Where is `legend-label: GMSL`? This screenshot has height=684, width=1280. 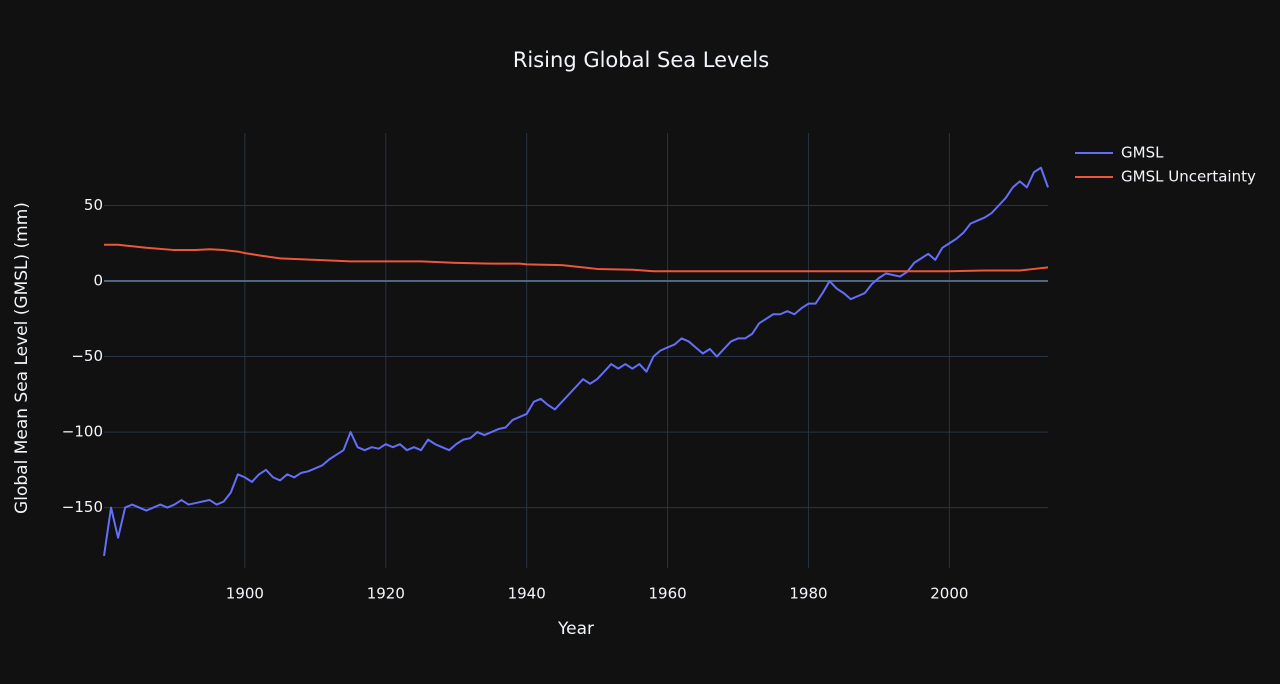
legend-label: GMSL is located at coordinates (1142, 153).